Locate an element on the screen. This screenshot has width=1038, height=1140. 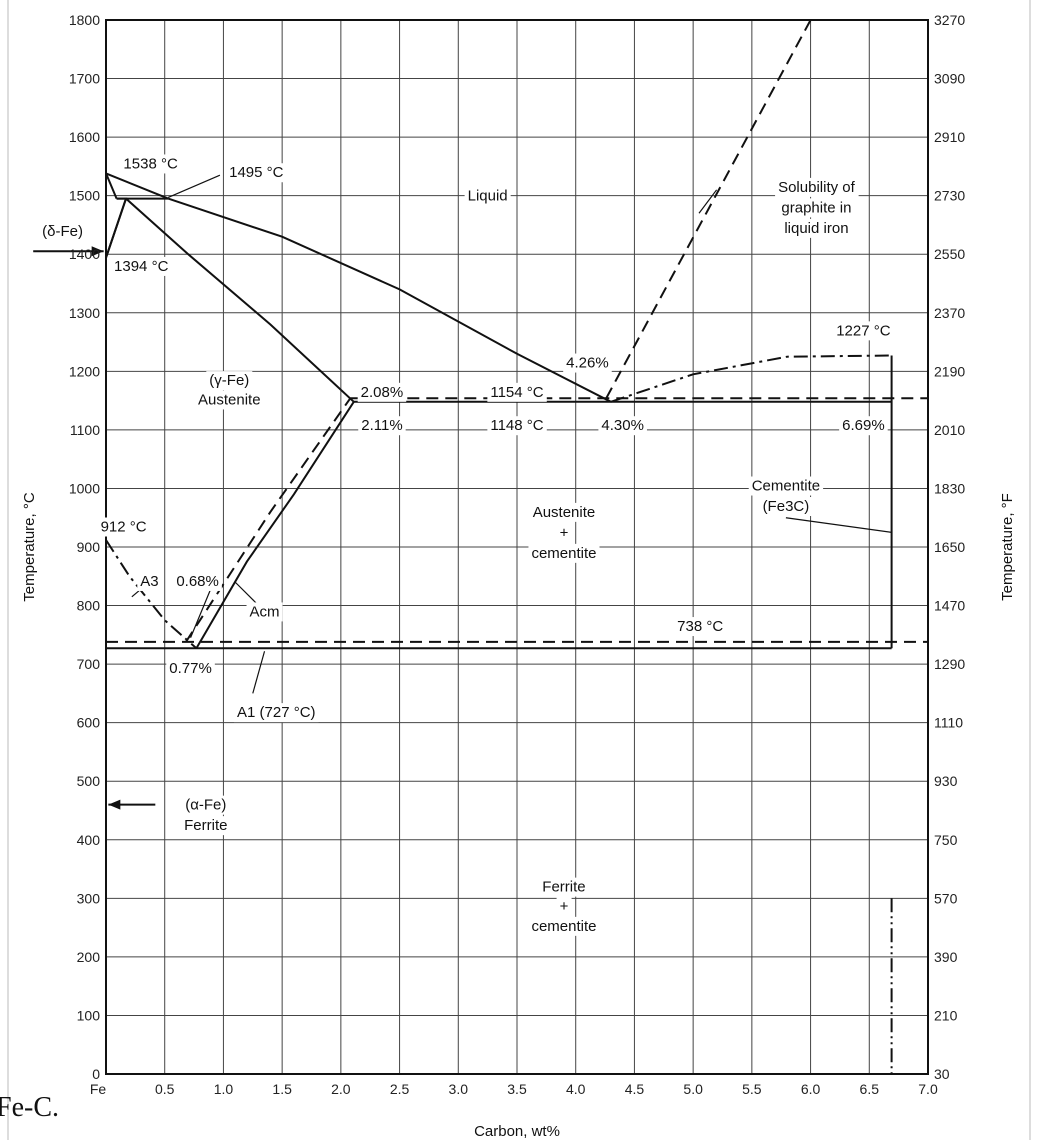
y-right-tick-label-0: 30 is located at coordinates (942, 1074).